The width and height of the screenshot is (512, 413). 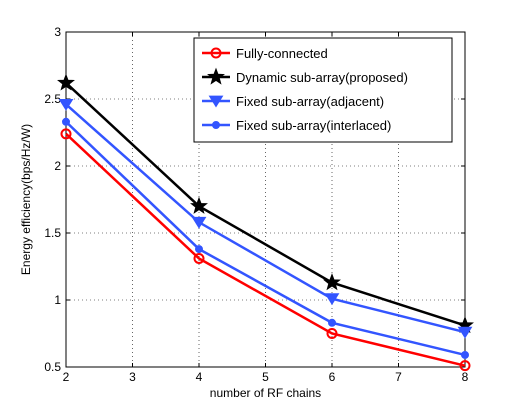 I want to click on x-tick-label: 2, so click(x=66, y=377).